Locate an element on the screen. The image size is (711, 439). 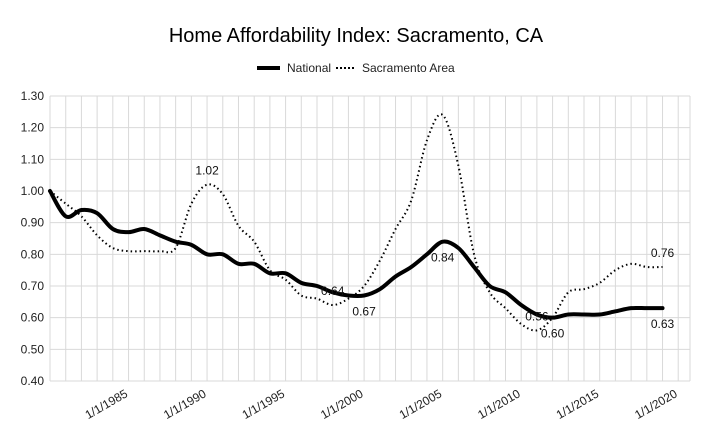
y-tick-label: 1.30 is located at coordinates (33, 96).